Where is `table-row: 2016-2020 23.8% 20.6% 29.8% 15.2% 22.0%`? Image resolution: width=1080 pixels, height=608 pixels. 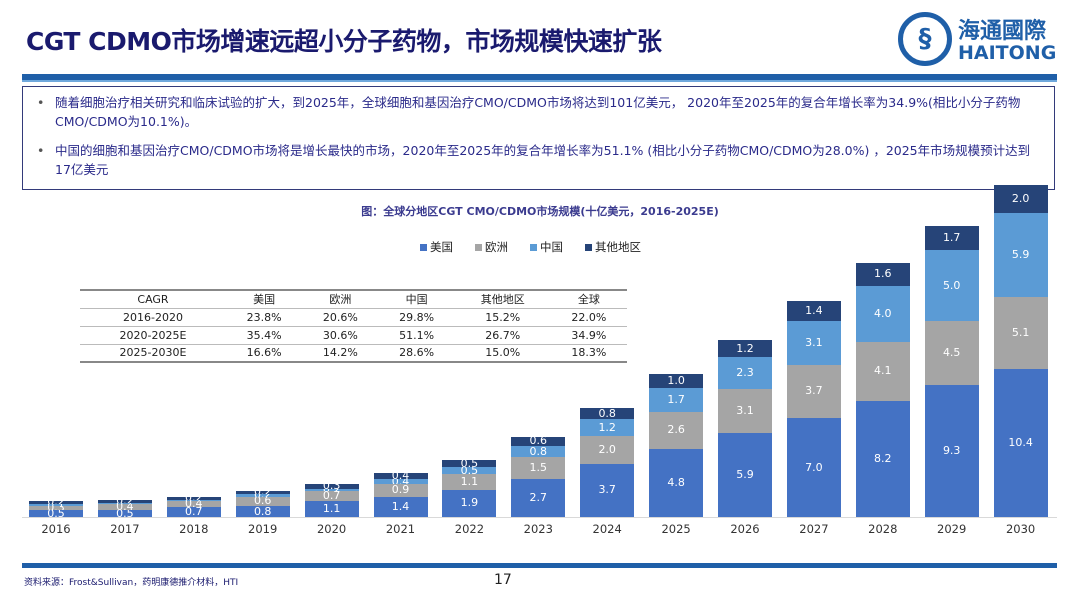
table-row: 2016-2020 23.8% 20.6% 29.8% 15.2% 22.0% is located at coordinates (353, 317).